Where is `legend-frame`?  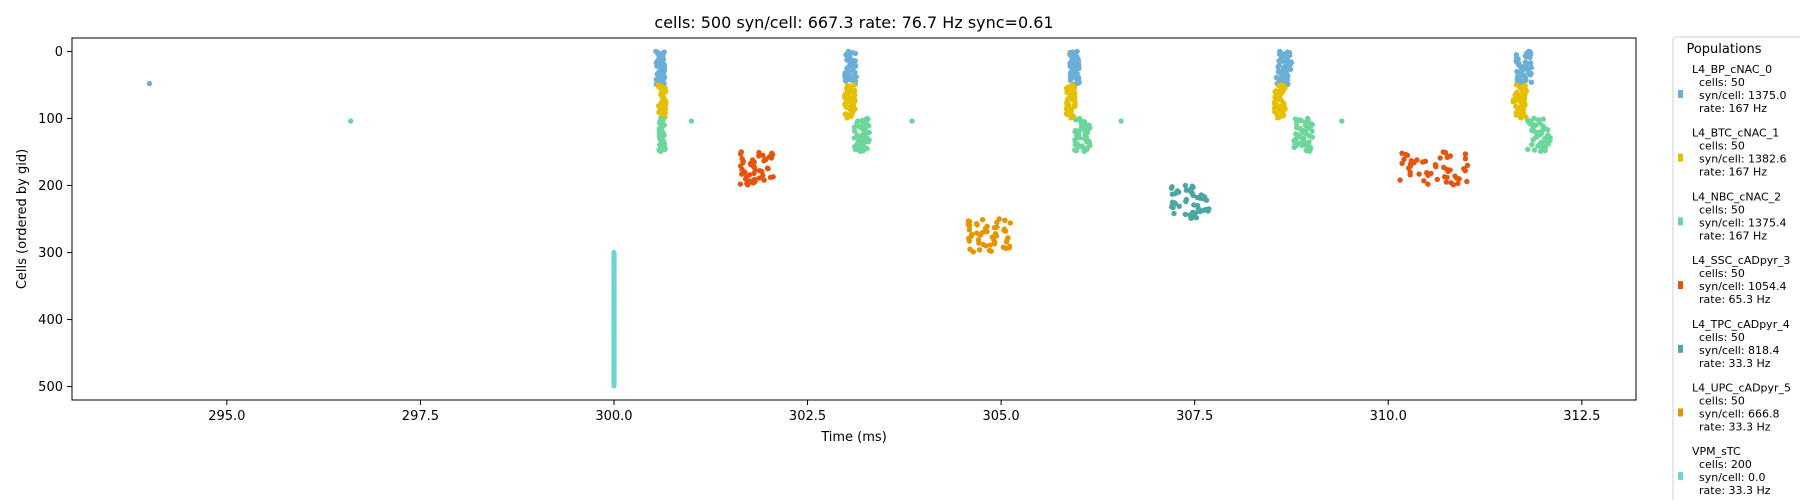 legend-frame is located at coordinates (1736, 270).